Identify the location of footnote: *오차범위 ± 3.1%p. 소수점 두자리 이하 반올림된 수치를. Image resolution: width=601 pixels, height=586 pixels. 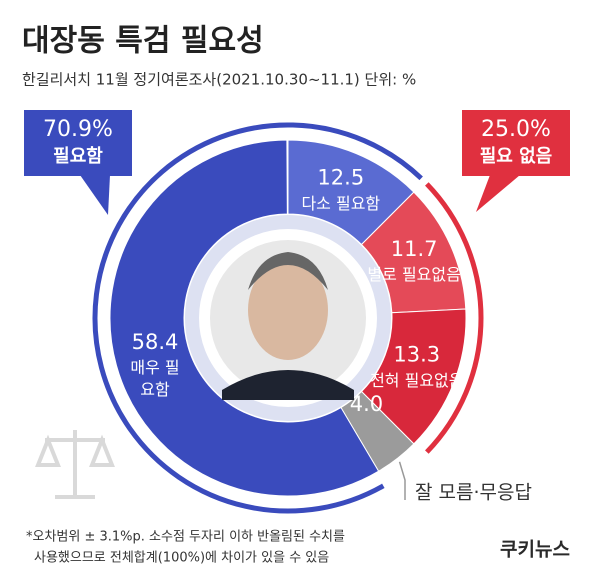
(185, 537).